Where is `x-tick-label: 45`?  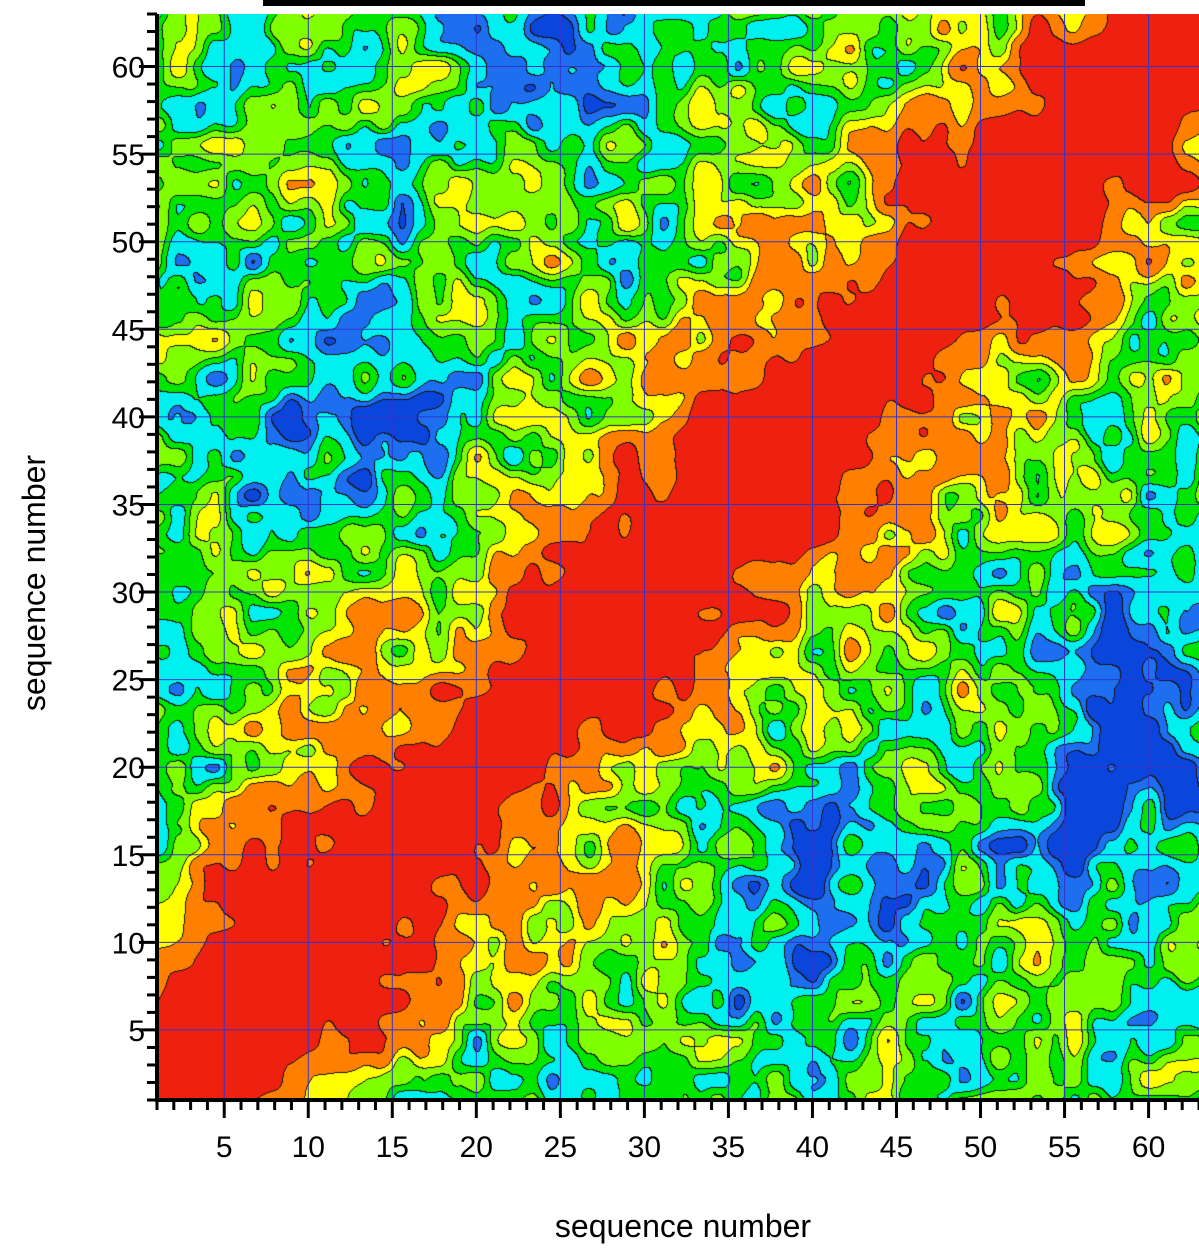
x-tick-label: 45 is located at coordinates (896, 1147).